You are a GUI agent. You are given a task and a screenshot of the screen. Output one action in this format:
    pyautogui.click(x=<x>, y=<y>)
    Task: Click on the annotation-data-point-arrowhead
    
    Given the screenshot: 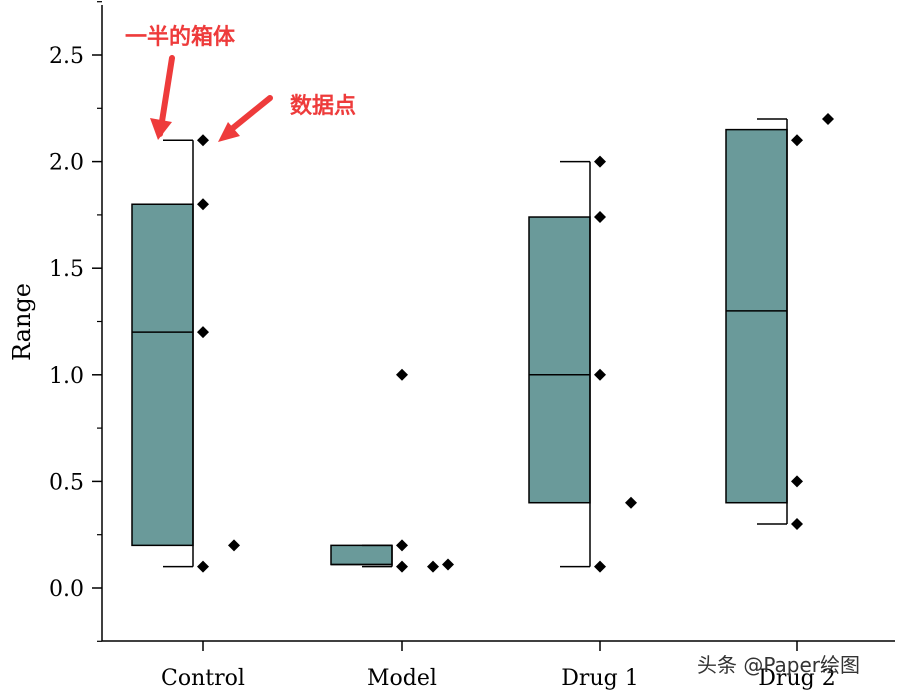 What is the action you would take?
    pyautogui.click(x=229, y=132)
    